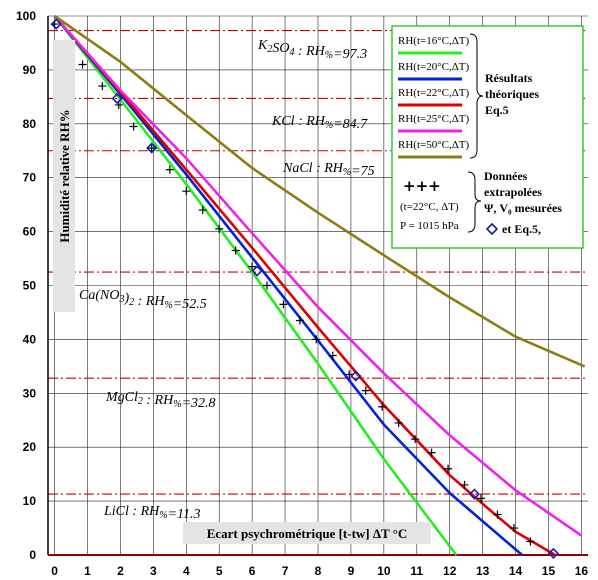  I want to click on y-tick-label-40: 40, so click(30, 339).